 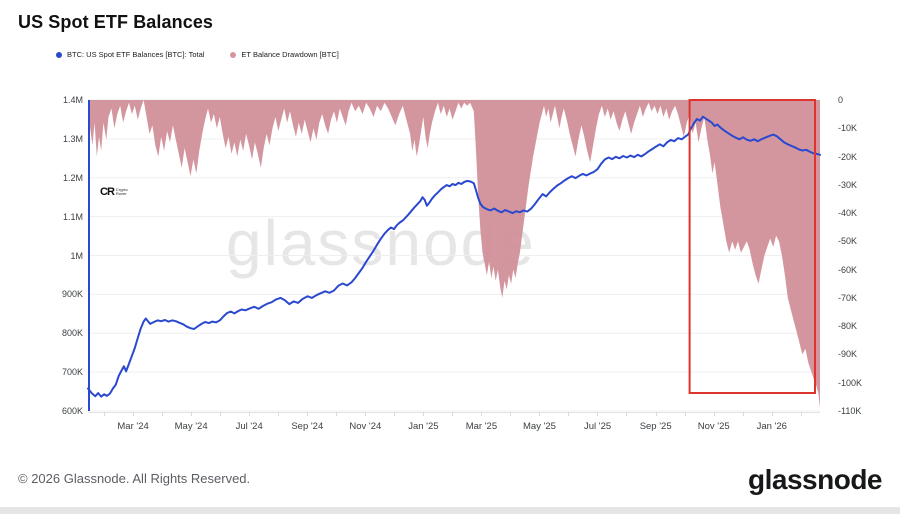 What do you see at coordinates (848, 269) in the screenshot?
I see `right-axis-tick: -60K` at bounding box center [848, 269].